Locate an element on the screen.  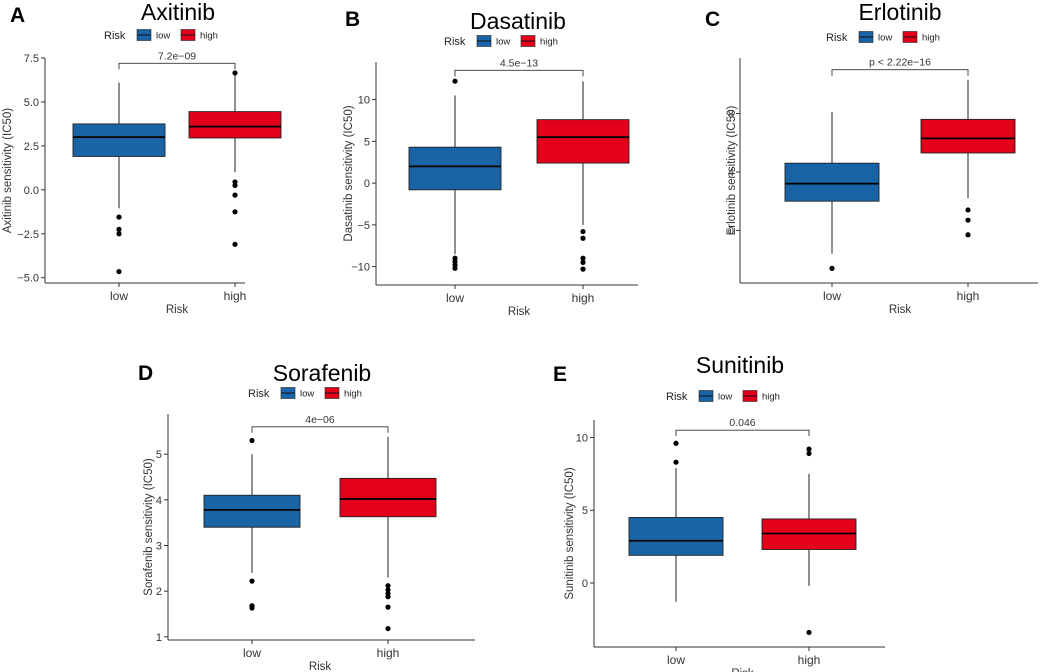
significance-bracket: p < 2.22e−16 is located at coordinates (900, 66).